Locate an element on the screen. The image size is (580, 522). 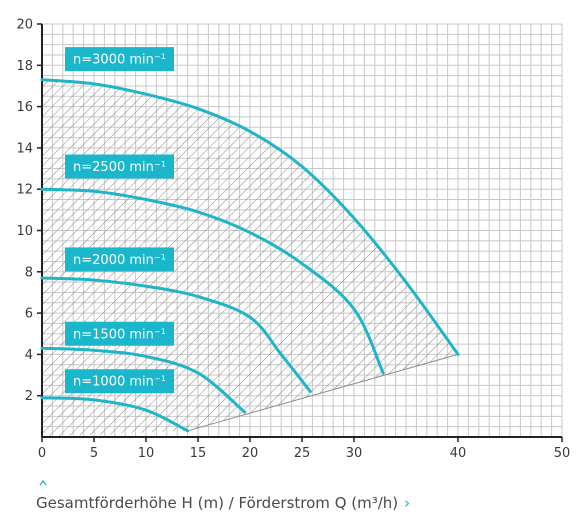
speed-label-1: n=2500 min⁻¹ is located at coordinates (119, 166).